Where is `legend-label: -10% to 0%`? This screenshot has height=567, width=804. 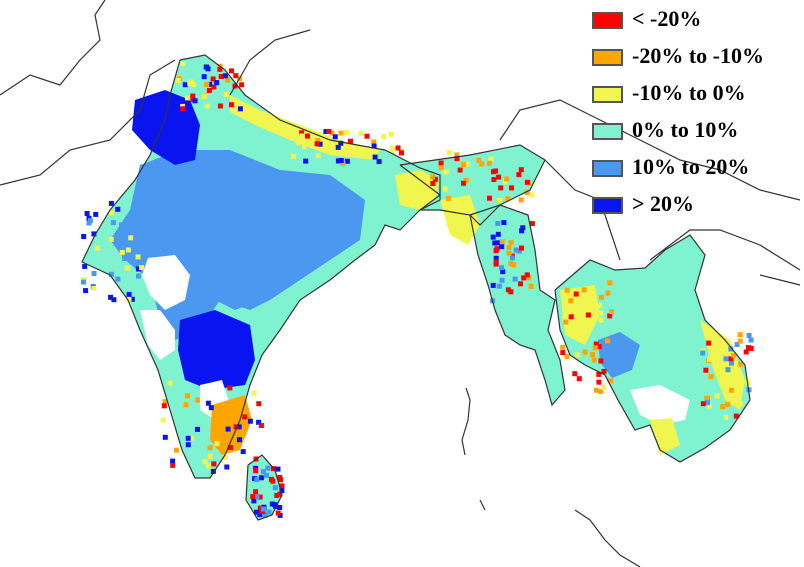
legend-label: -10% to 0% is located at coordinates (689, 92).